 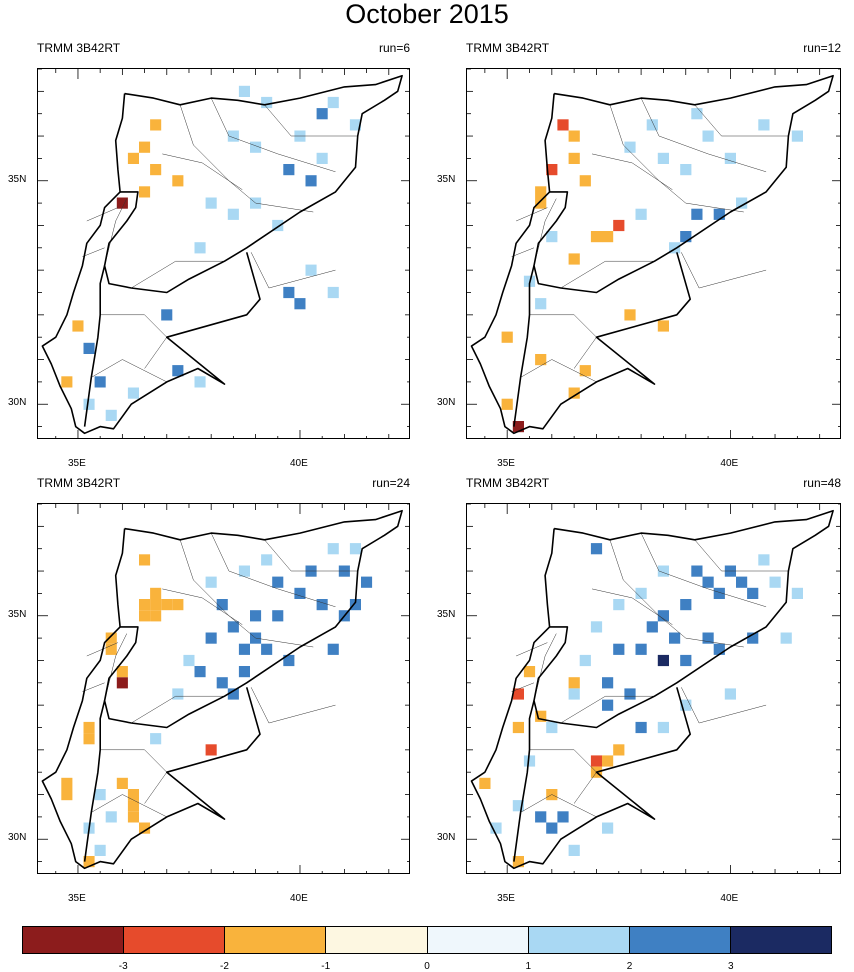 What do you see at coordinates (446, 179) in the screenshot?
I see `y-tick-label: 35N` at bounding box center [446, 179].